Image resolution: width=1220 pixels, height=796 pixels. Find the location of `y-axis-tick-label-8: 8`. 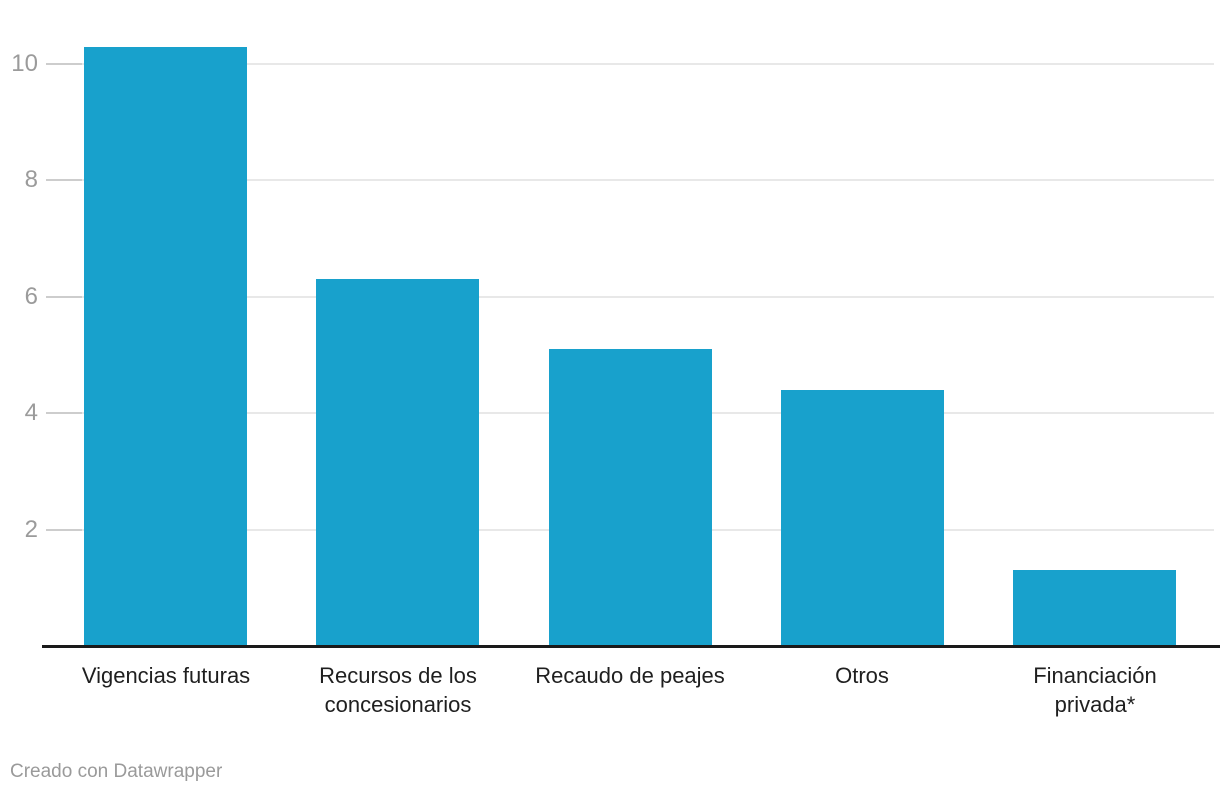

y-axis-tick-label-8: 8 is located at coordinates (31, 180).